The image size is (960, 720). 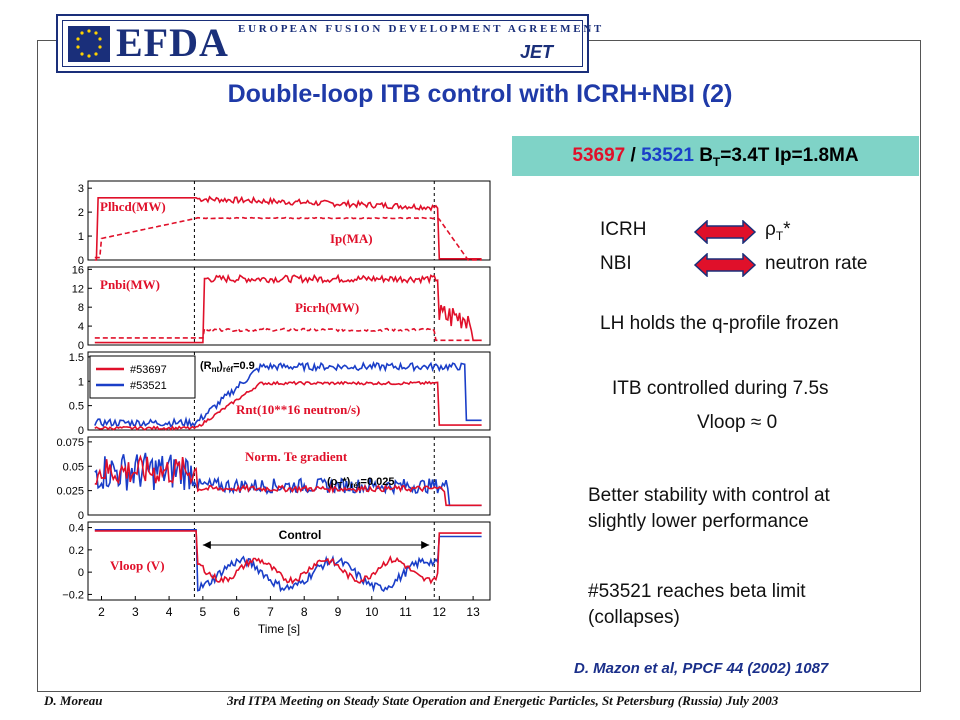 What do you see at coordinates (76, 551) in the screenshot?
I see `panel-5-ytick-label: 0.2` at bounding box center [76, 551].